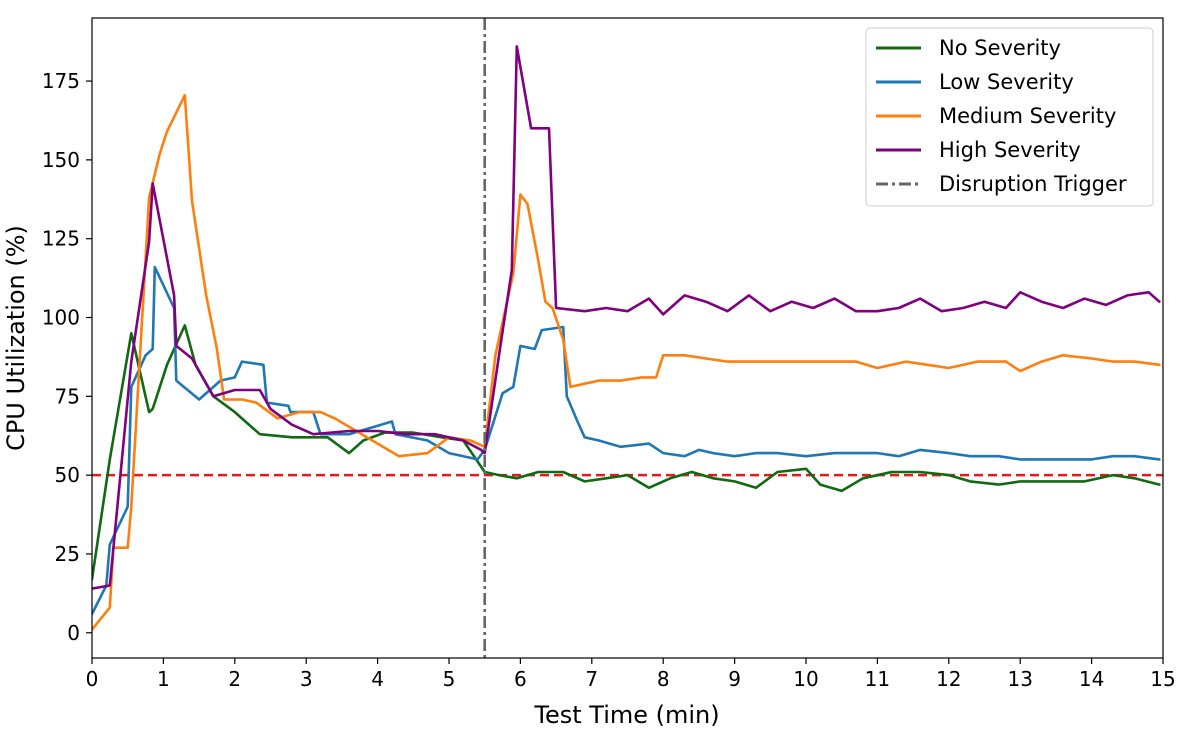 The height and width of the screenshot is (740, 1196). What do you see at coordinates (449, 679) in the screenshot?
I see `x-tick-label: 5` at bounding box center [449, 679].